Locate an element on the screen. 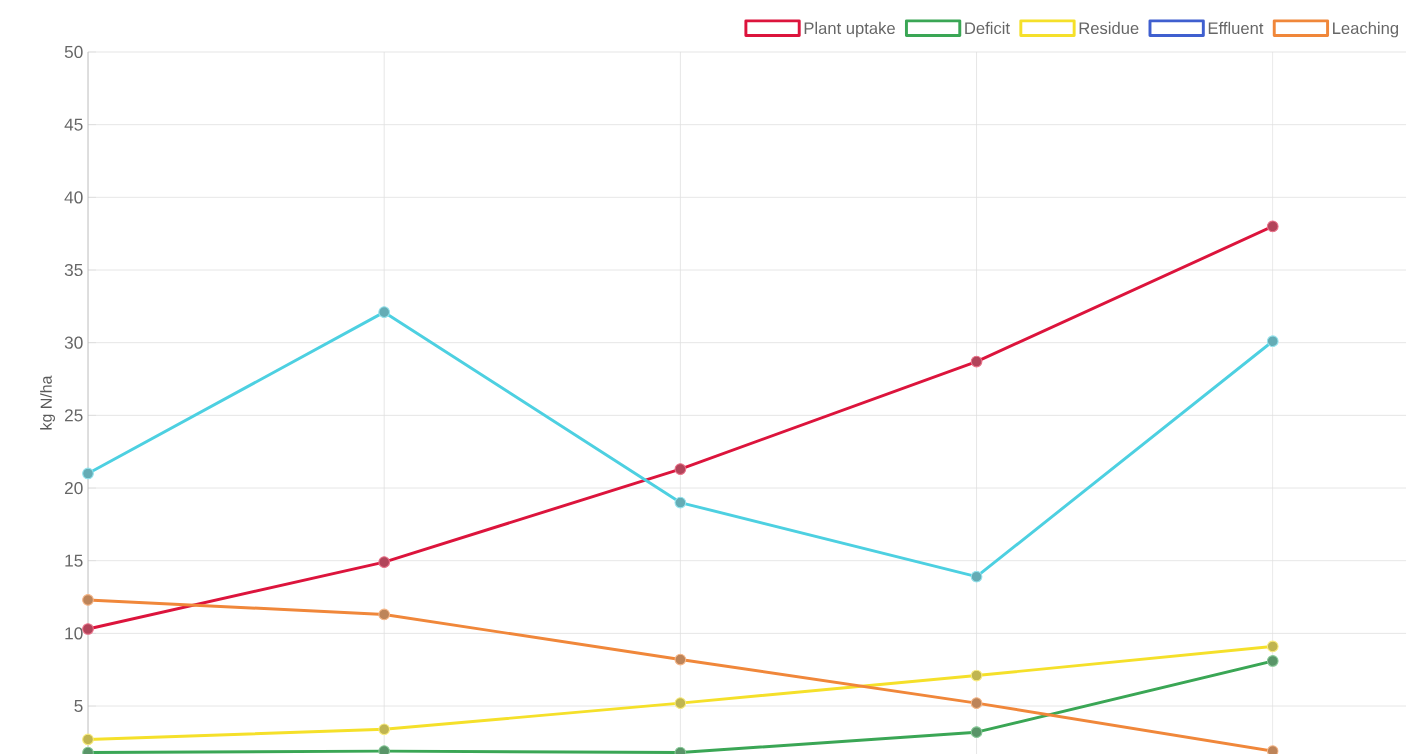 The height and width of the screenshot is (754, 1413). y-tick-label: 15 is located at coordinates (74, 560).